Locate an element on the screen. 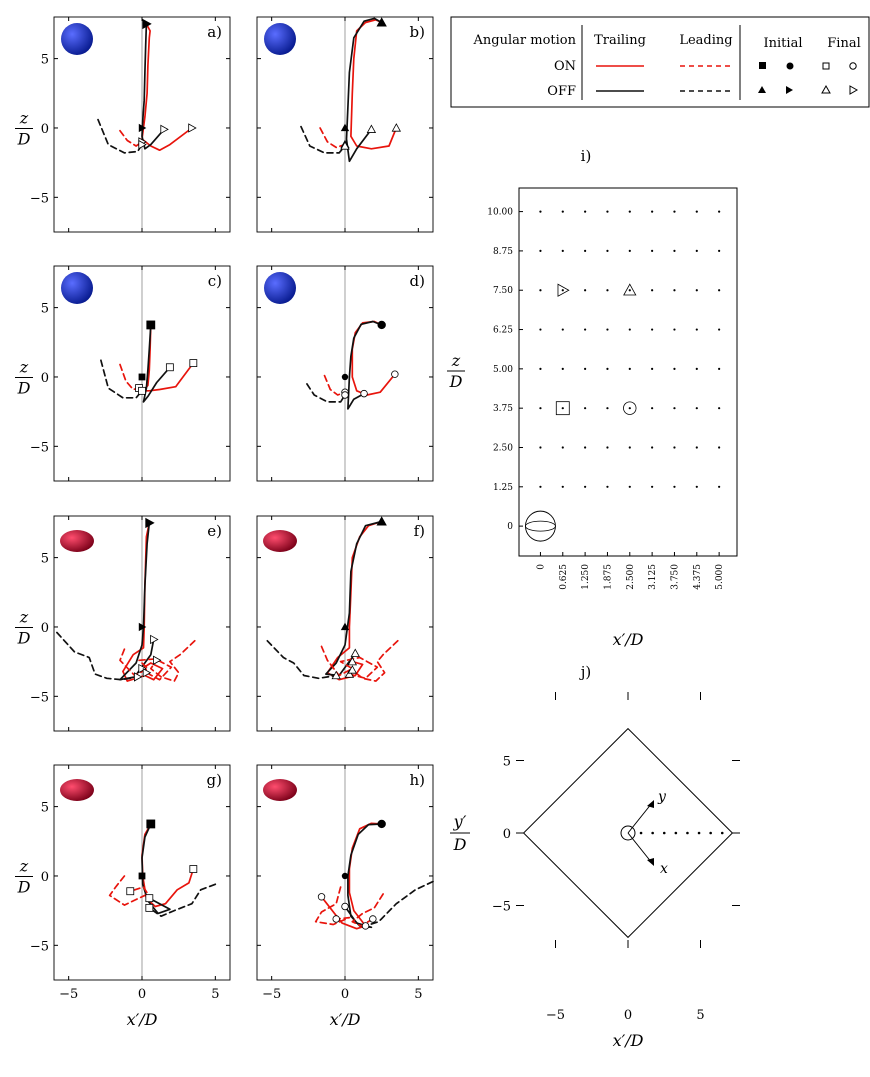 The image size is (870, 1077). x-tick-label: 4.375 is located at coordinates (698, 577).